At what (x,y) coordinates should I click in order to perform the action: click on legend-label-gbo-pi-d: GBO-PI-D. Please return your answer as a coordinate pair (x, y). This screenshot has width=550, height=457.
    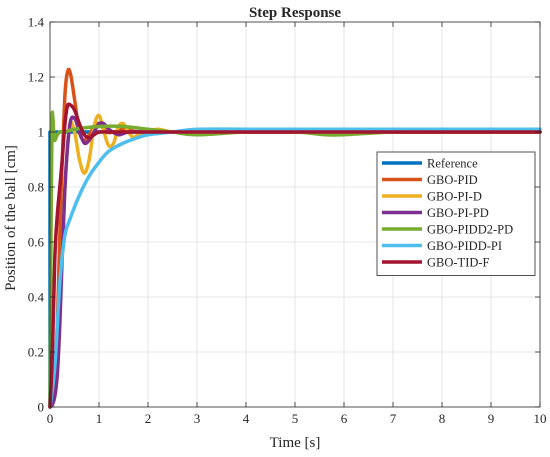
    Looking at the image, I should click on (454, 197).